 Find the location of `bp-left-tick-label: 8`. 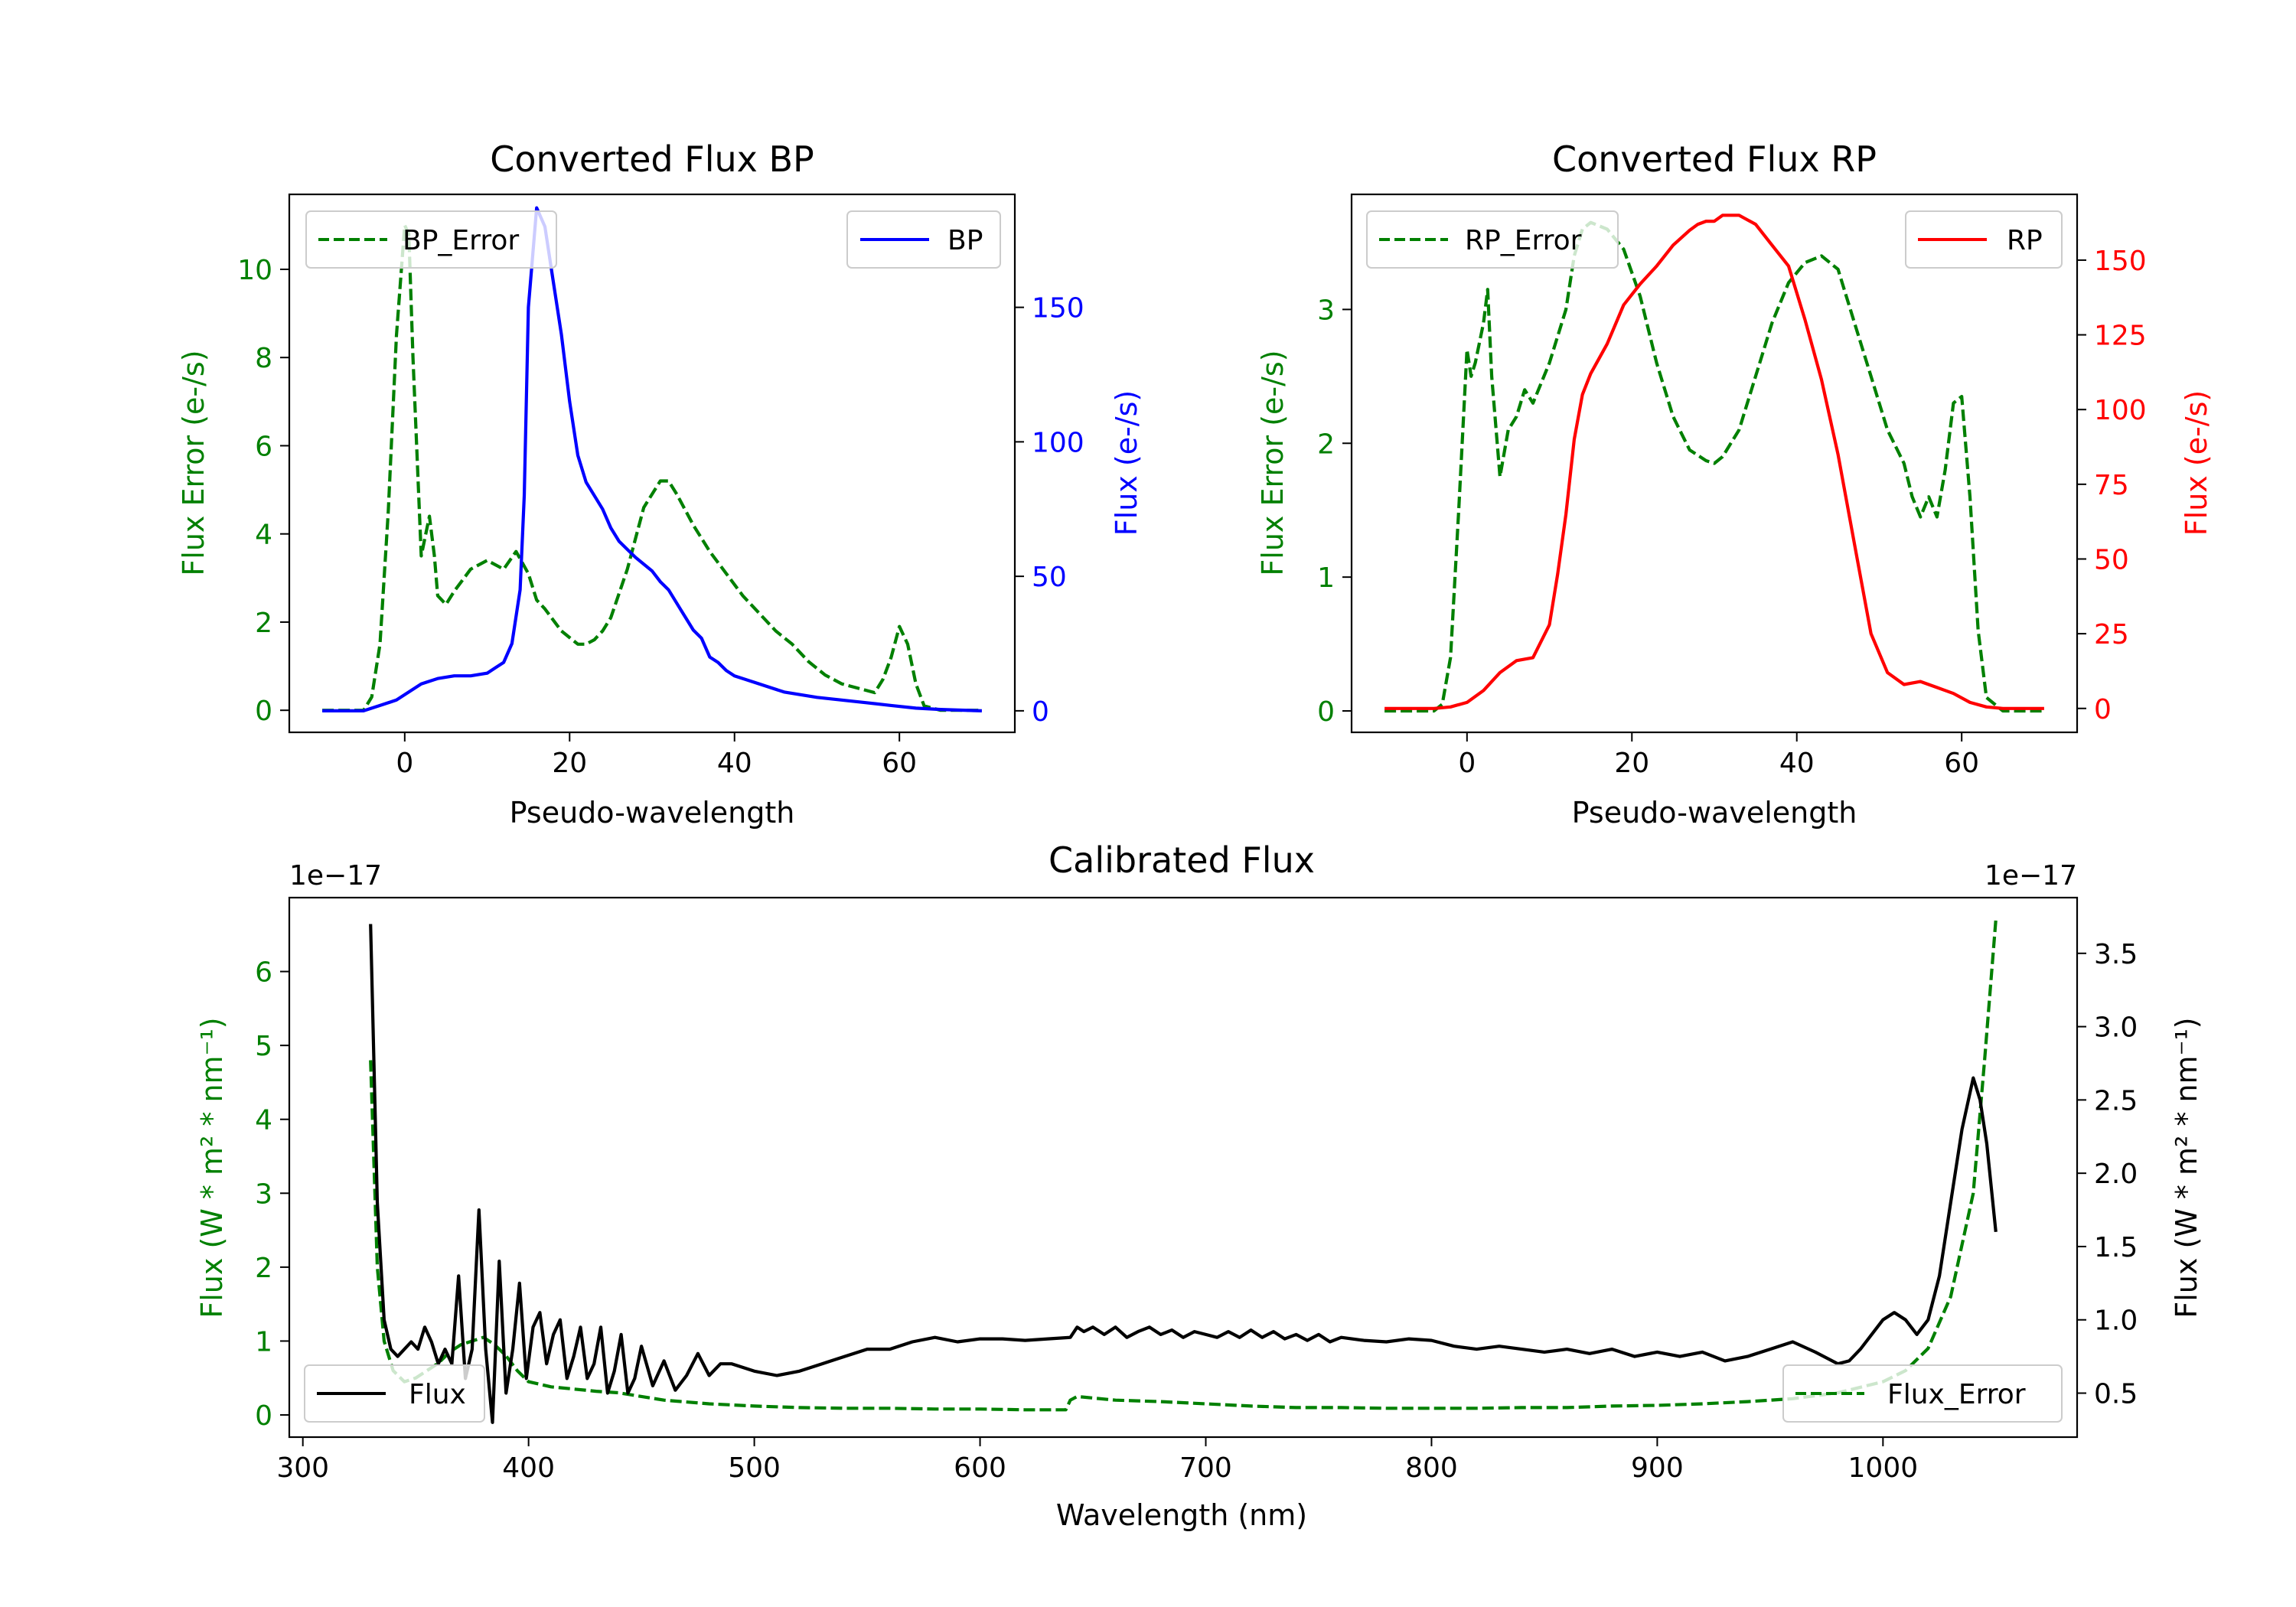

bp-left-tick-label: 8 is located at coordinates (263, 358).